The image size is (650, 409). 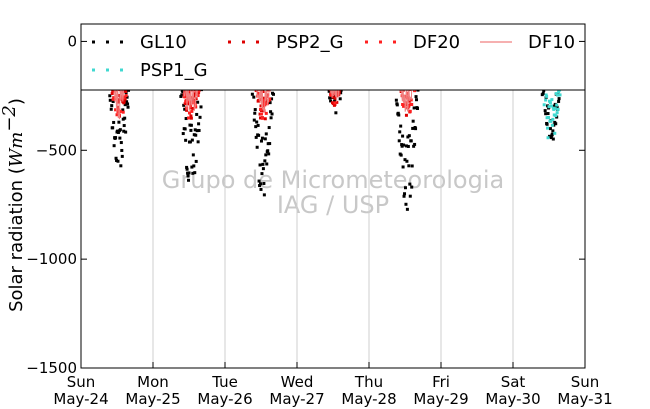 What do you see at coordinates (297, 382) in the screenshot?
I see `x-tick-label-day: Wed` at bounding box center [297, 382].